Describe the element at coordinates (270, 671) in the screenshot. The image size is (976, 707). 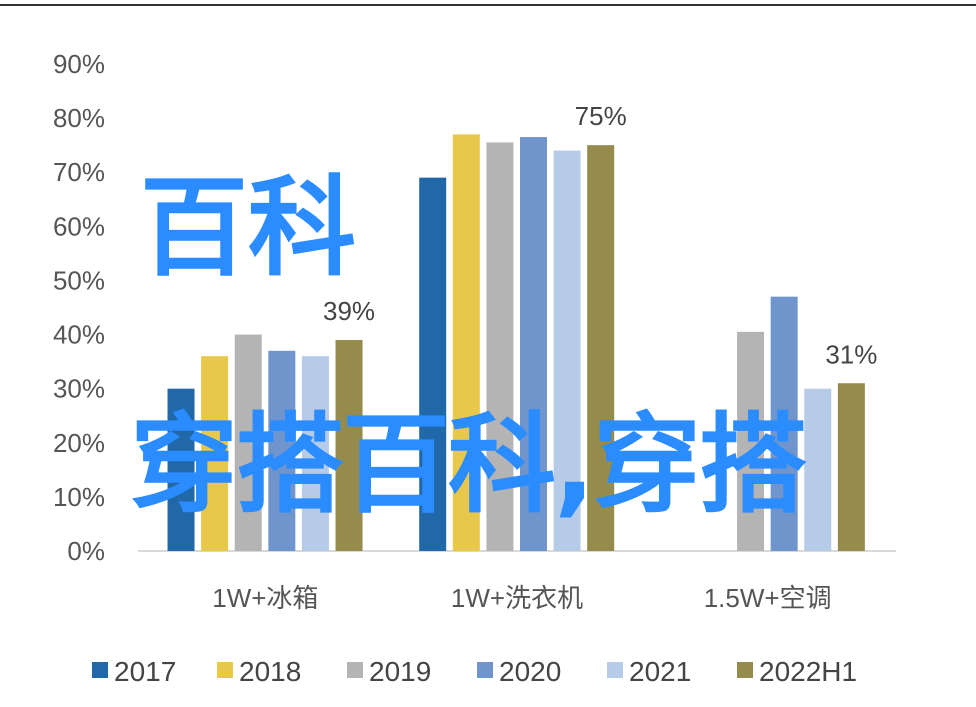
I see `legend-label-2018: 2018` at that location.